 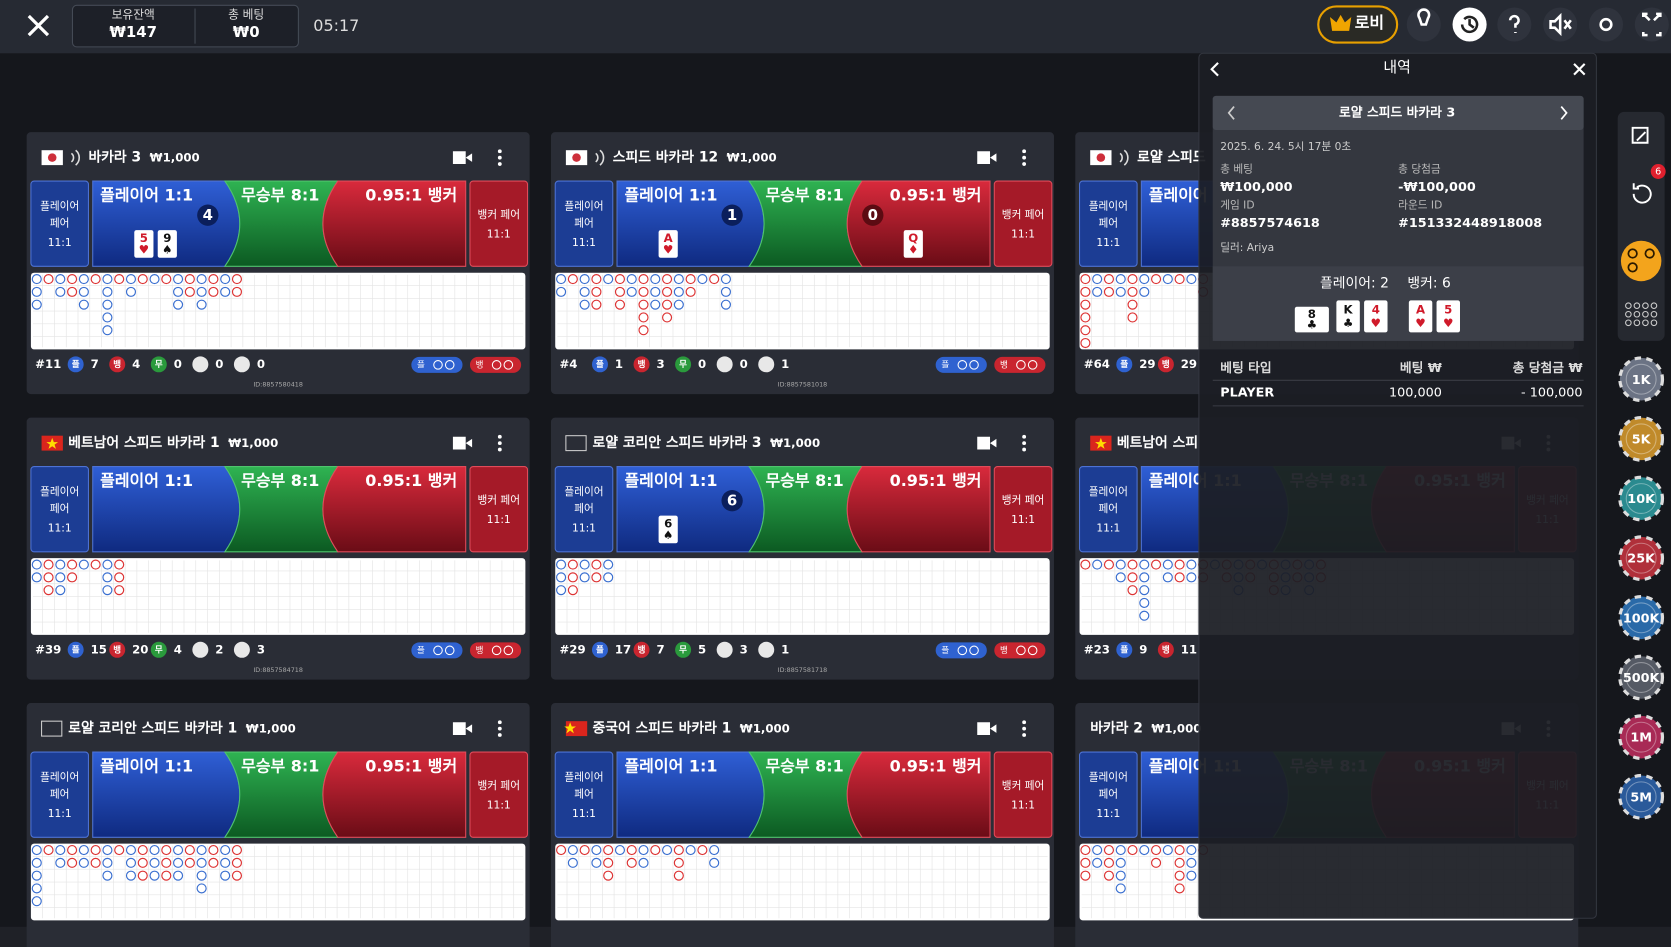 I want to click on game-header, so click(x=1398, y=112).